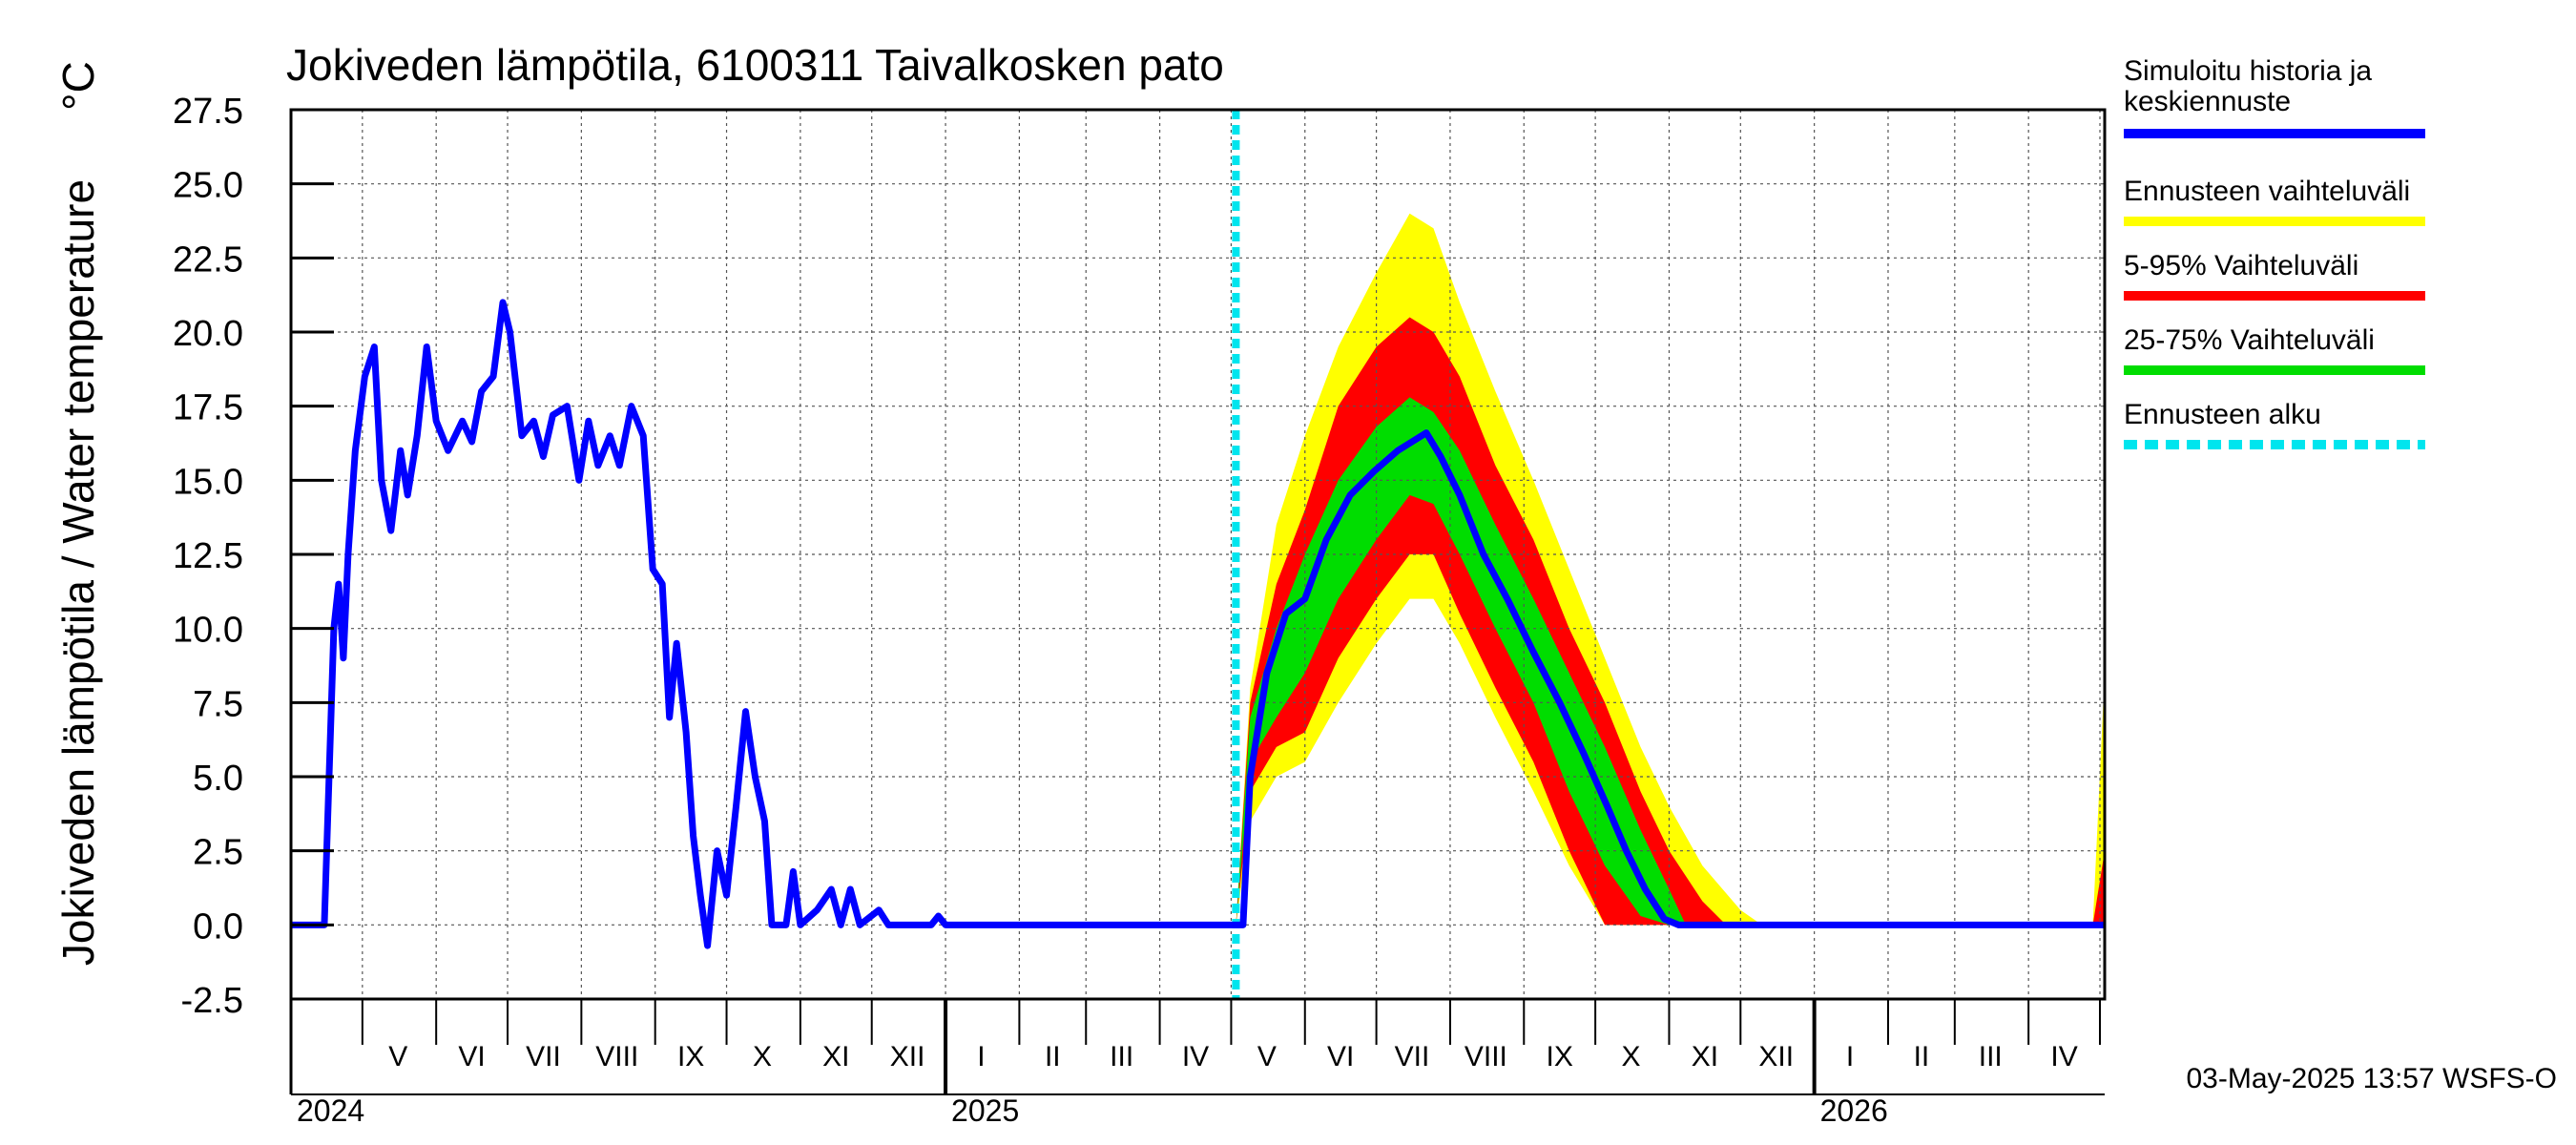 This screenshot has height=1145, width=2576. What do you see at coordinates (2249, 340) in the screenshot?
I see `legend-label: 25-75% Vaihteluväli` at bounding box center [2249, 340].